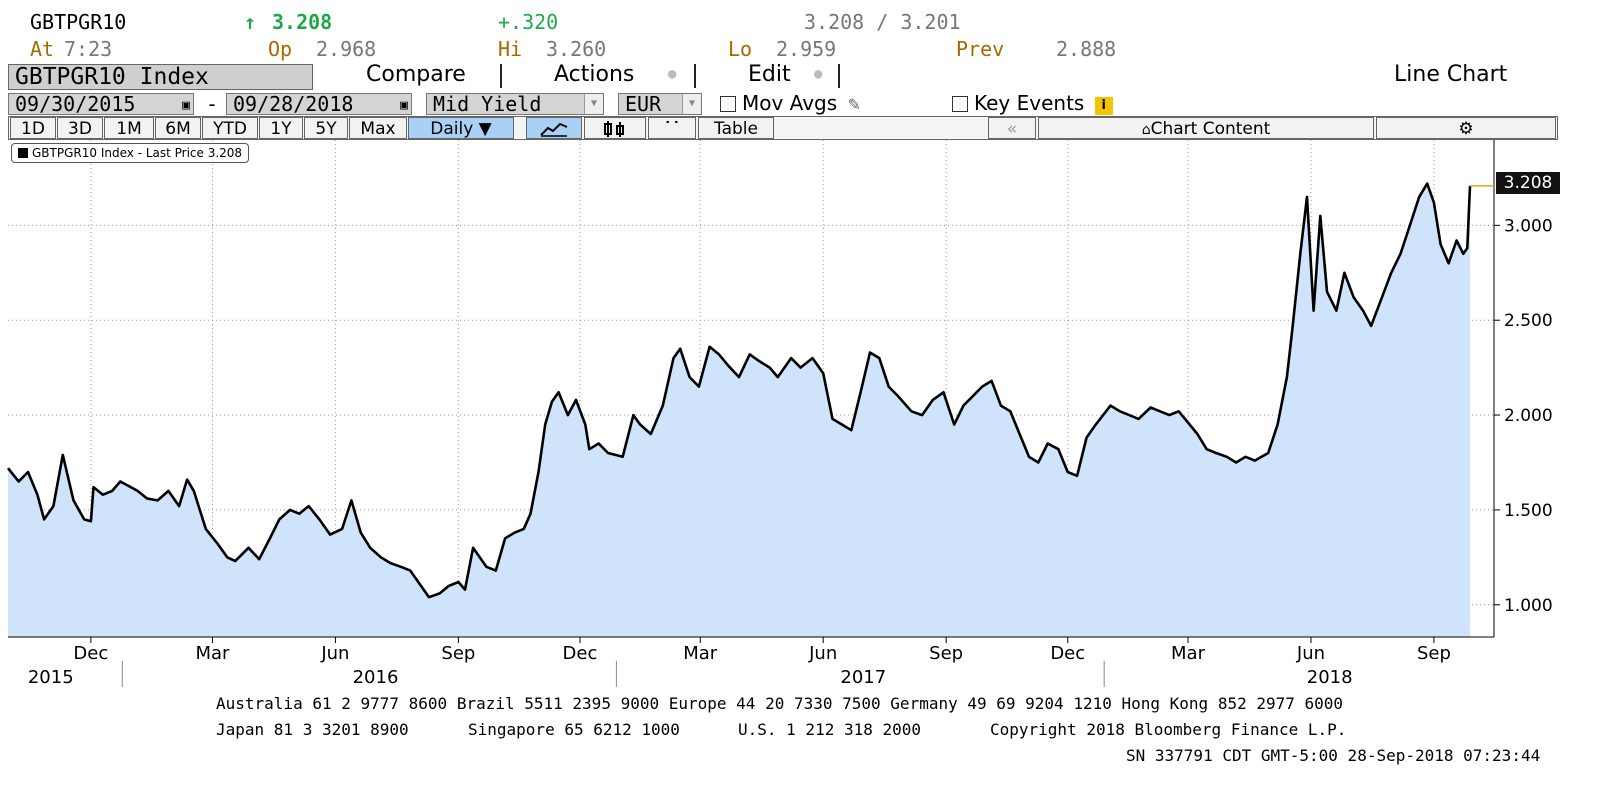 The height and width of the screenshot is (811, 1621). I want to click on security-label: GBTPGR10 Index, so click(112, 77).